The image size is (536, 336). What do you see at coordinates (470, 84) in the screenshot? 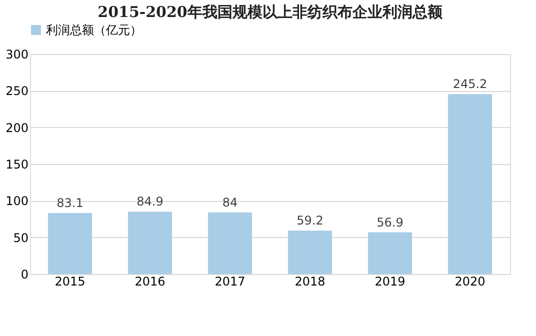
I see `data-label: 245.2` at bounding box center [470, 84].